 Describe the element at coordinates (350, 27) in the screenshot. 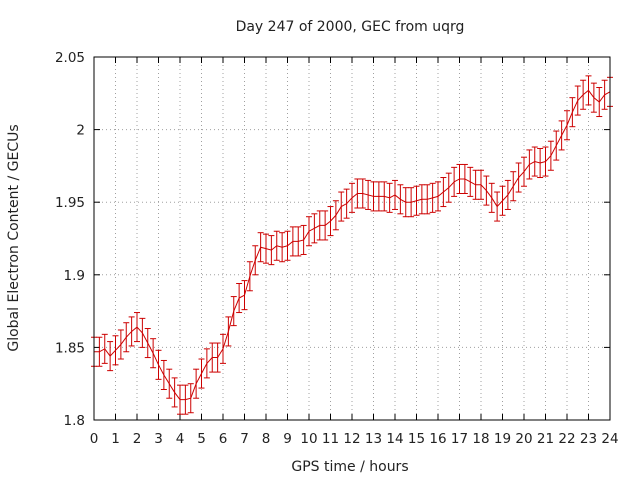

I see `chart-title: Day 247 of 2000, GEC from uqrg` at that location.